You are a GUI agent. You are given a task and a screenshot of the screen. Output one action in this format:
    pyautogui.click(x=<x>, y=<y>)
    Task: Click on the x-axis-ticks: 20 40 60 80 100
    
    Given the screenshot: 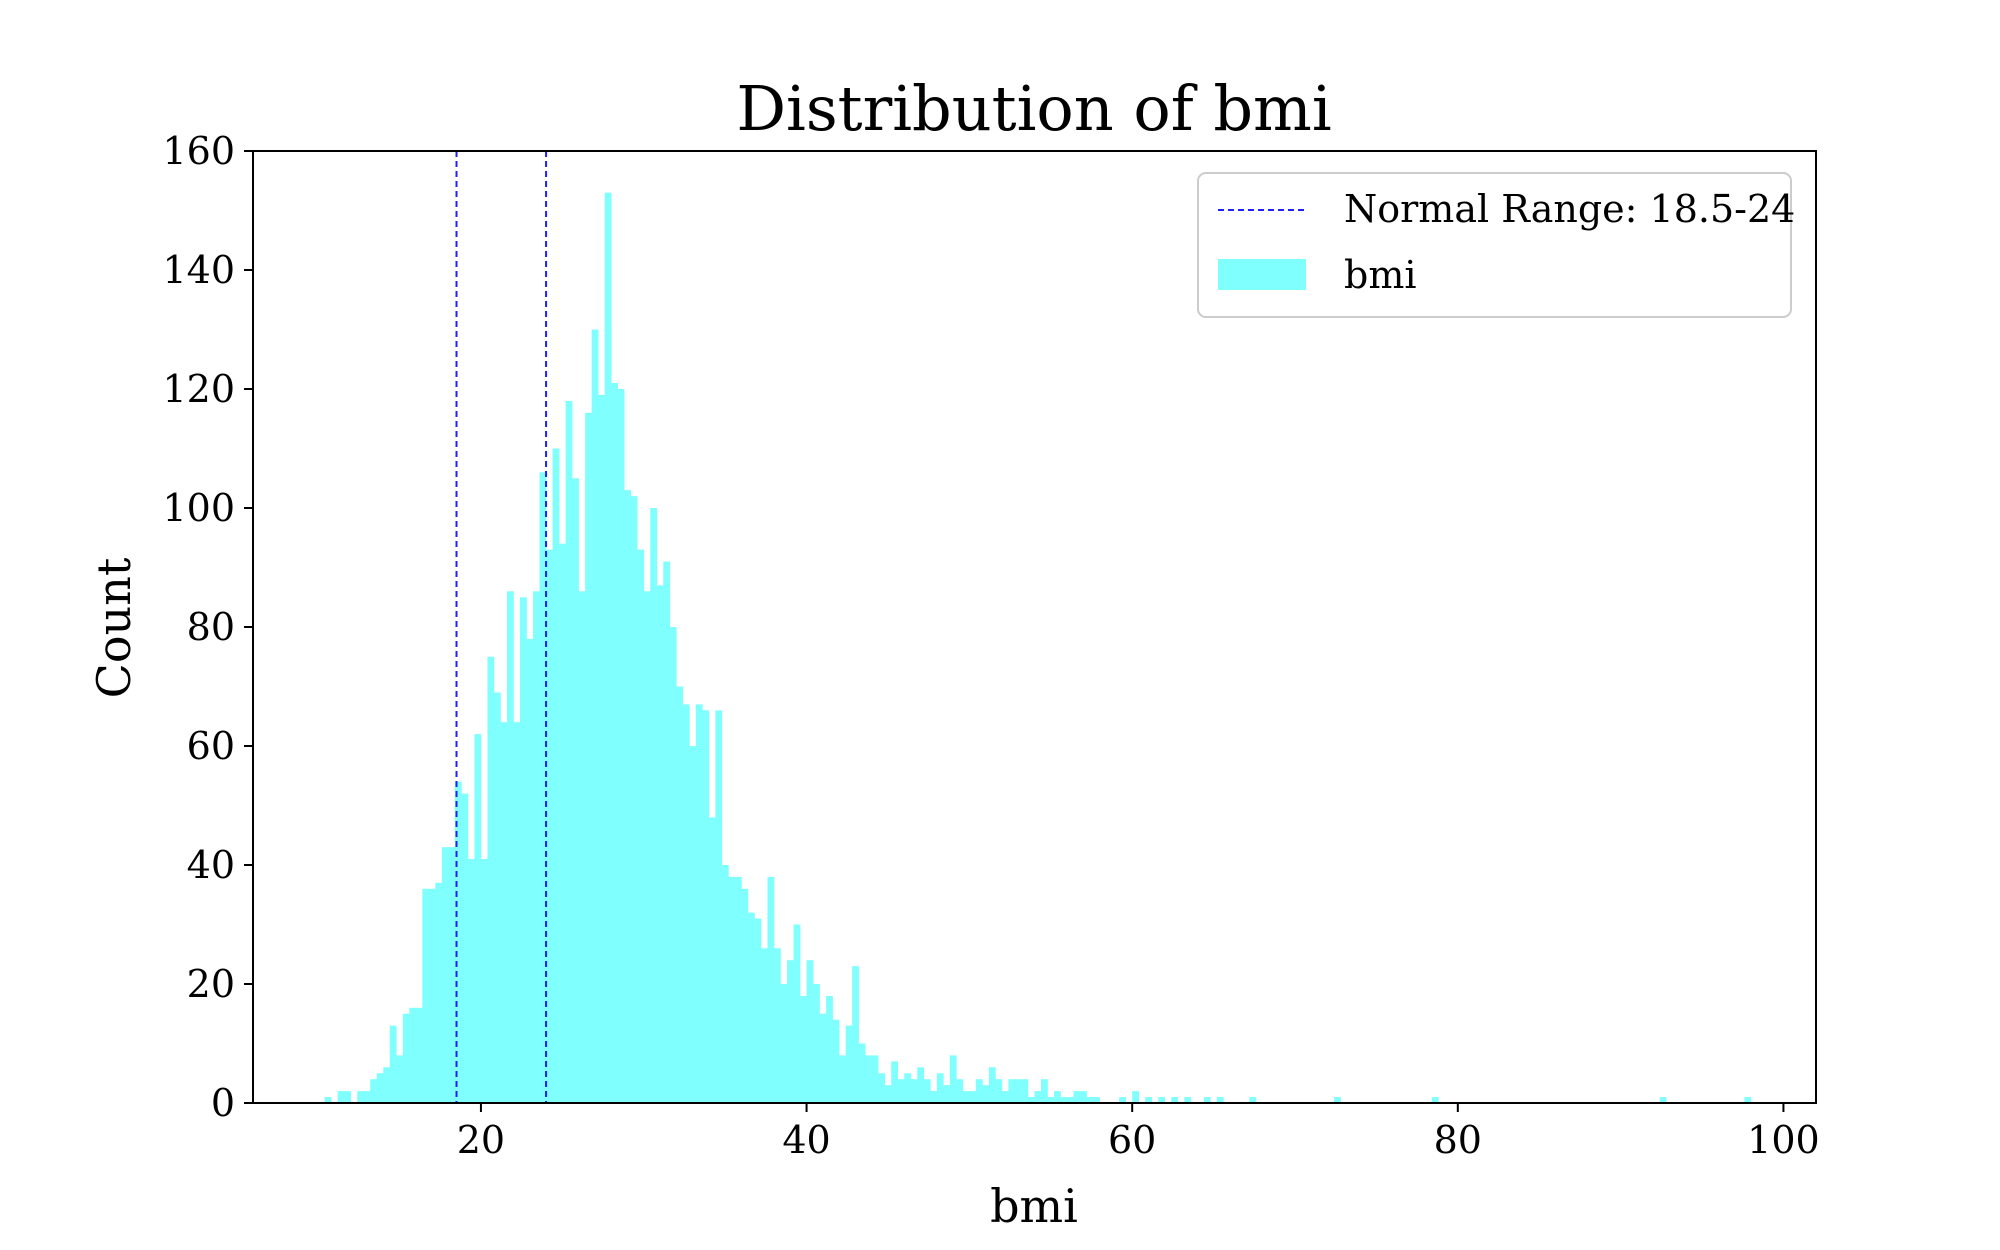 What is the action you would take?
    pyautogui.click(x=1138, y=1132)
    